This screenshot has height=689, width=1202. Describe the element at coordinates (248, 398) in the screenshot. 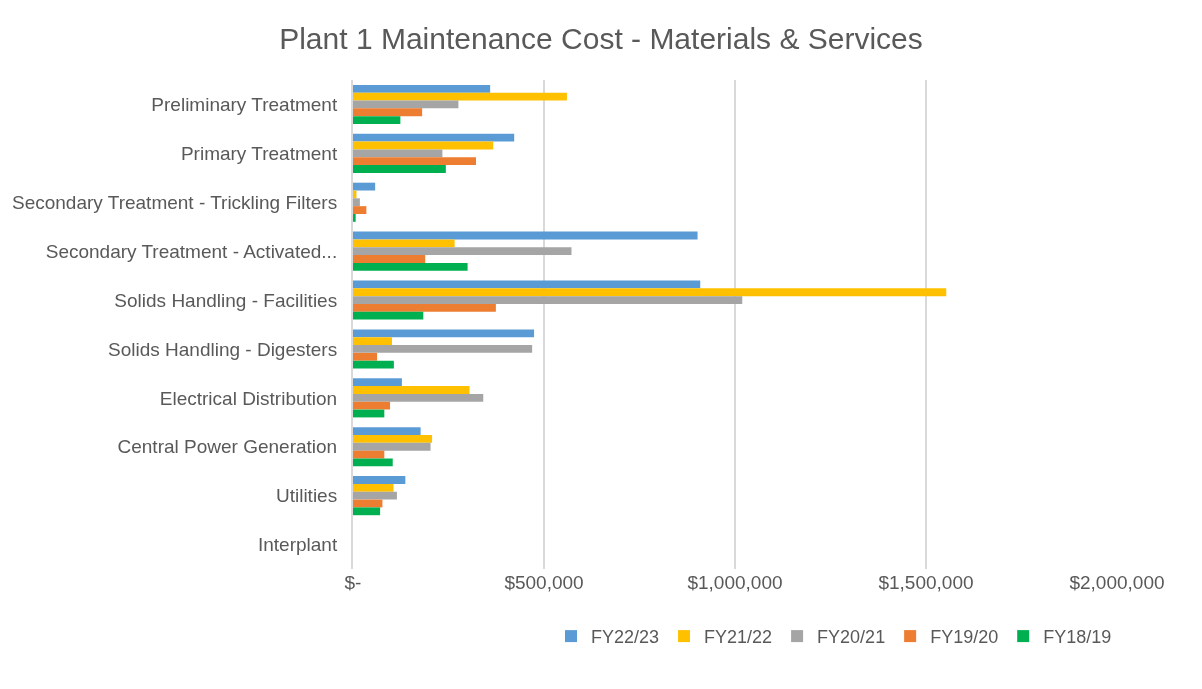

I see `y-tick-label: Electrical Distribution` at that location.